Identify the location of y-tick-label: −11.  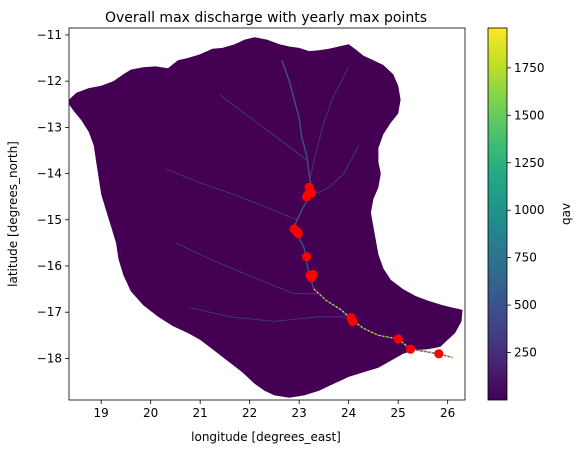
(49, 35).